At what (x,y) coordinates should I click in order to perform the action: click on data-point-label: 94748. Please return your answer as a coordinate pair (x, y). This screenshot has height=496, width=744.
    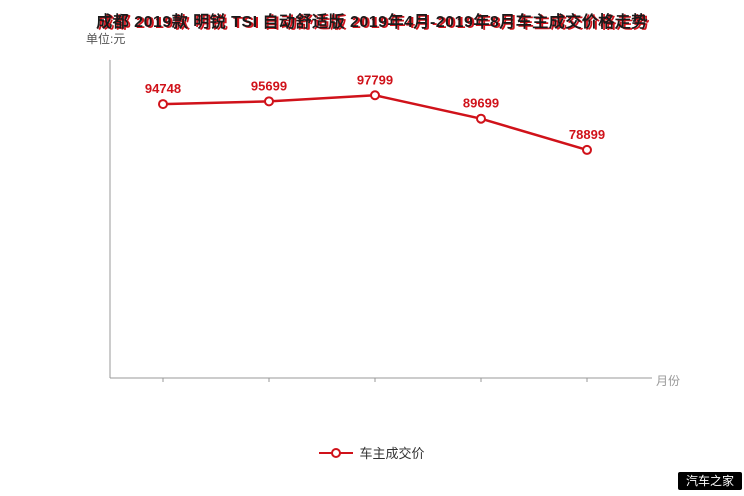
    Looking at the image, I should click on (163, 88).